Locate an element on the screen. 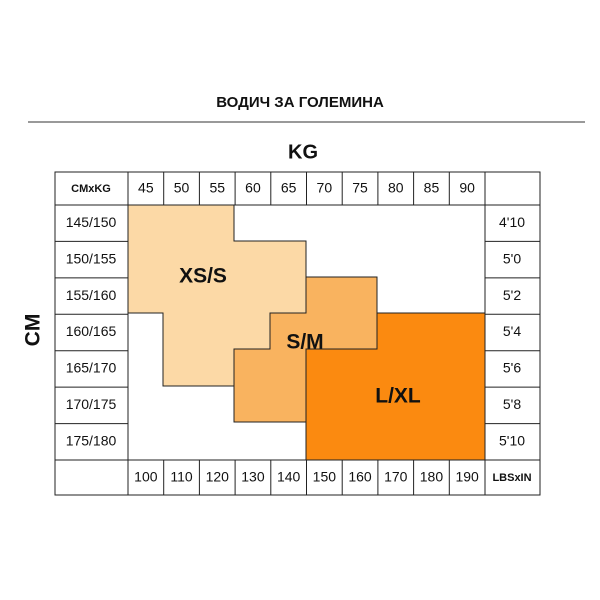  lbs-cell: 110 is located at coordinates (181, 477).